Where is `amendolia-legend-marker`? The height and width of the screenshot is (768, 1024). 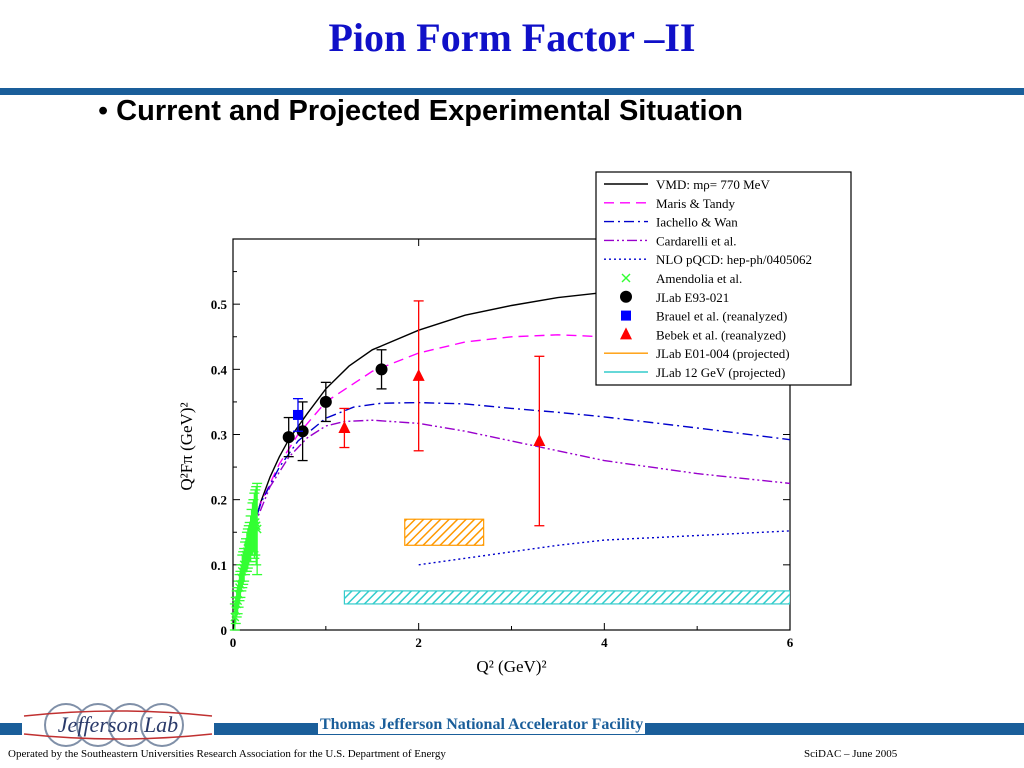
amendolia-legend-marker is located at coordinates (626, 278).